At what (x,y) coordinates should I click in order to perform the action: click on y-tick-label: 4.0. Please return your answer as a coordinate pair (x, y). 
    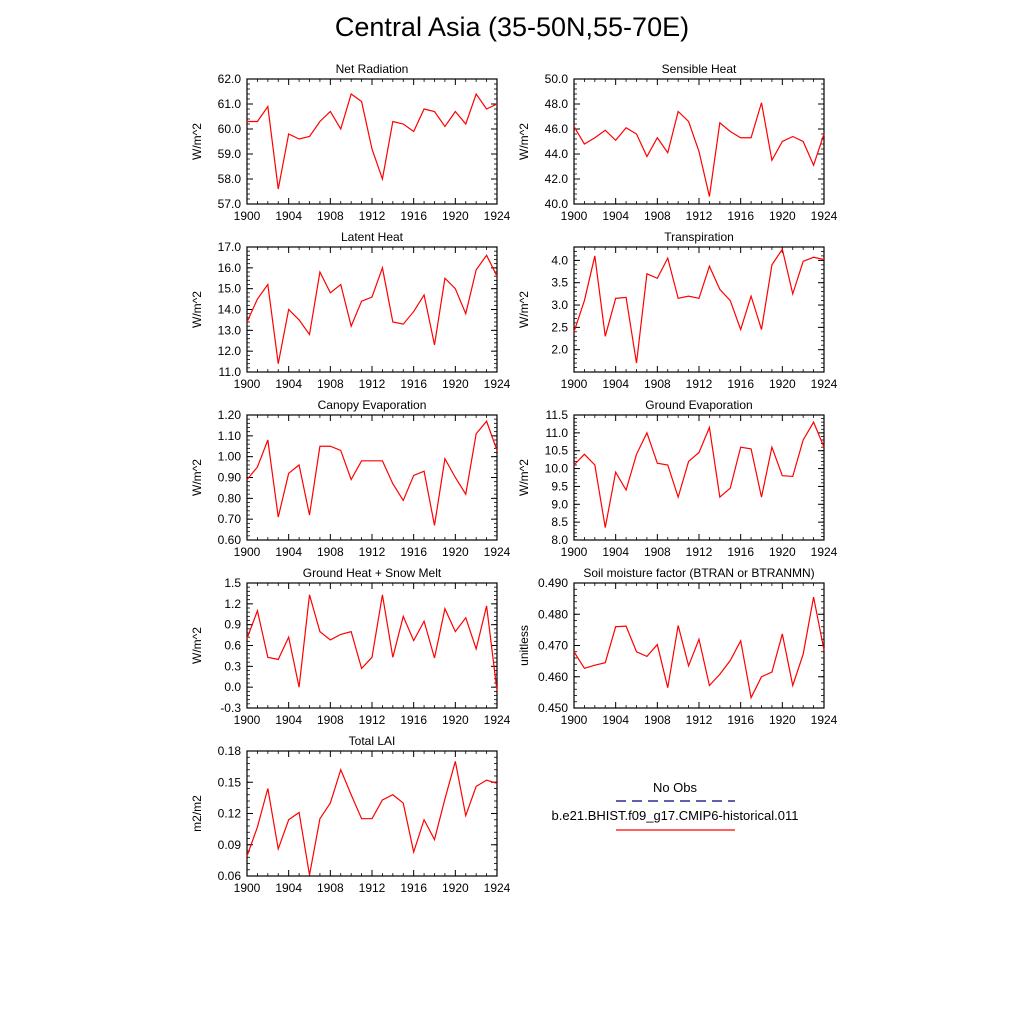
    Looking at the image, I should click on (559, 260).